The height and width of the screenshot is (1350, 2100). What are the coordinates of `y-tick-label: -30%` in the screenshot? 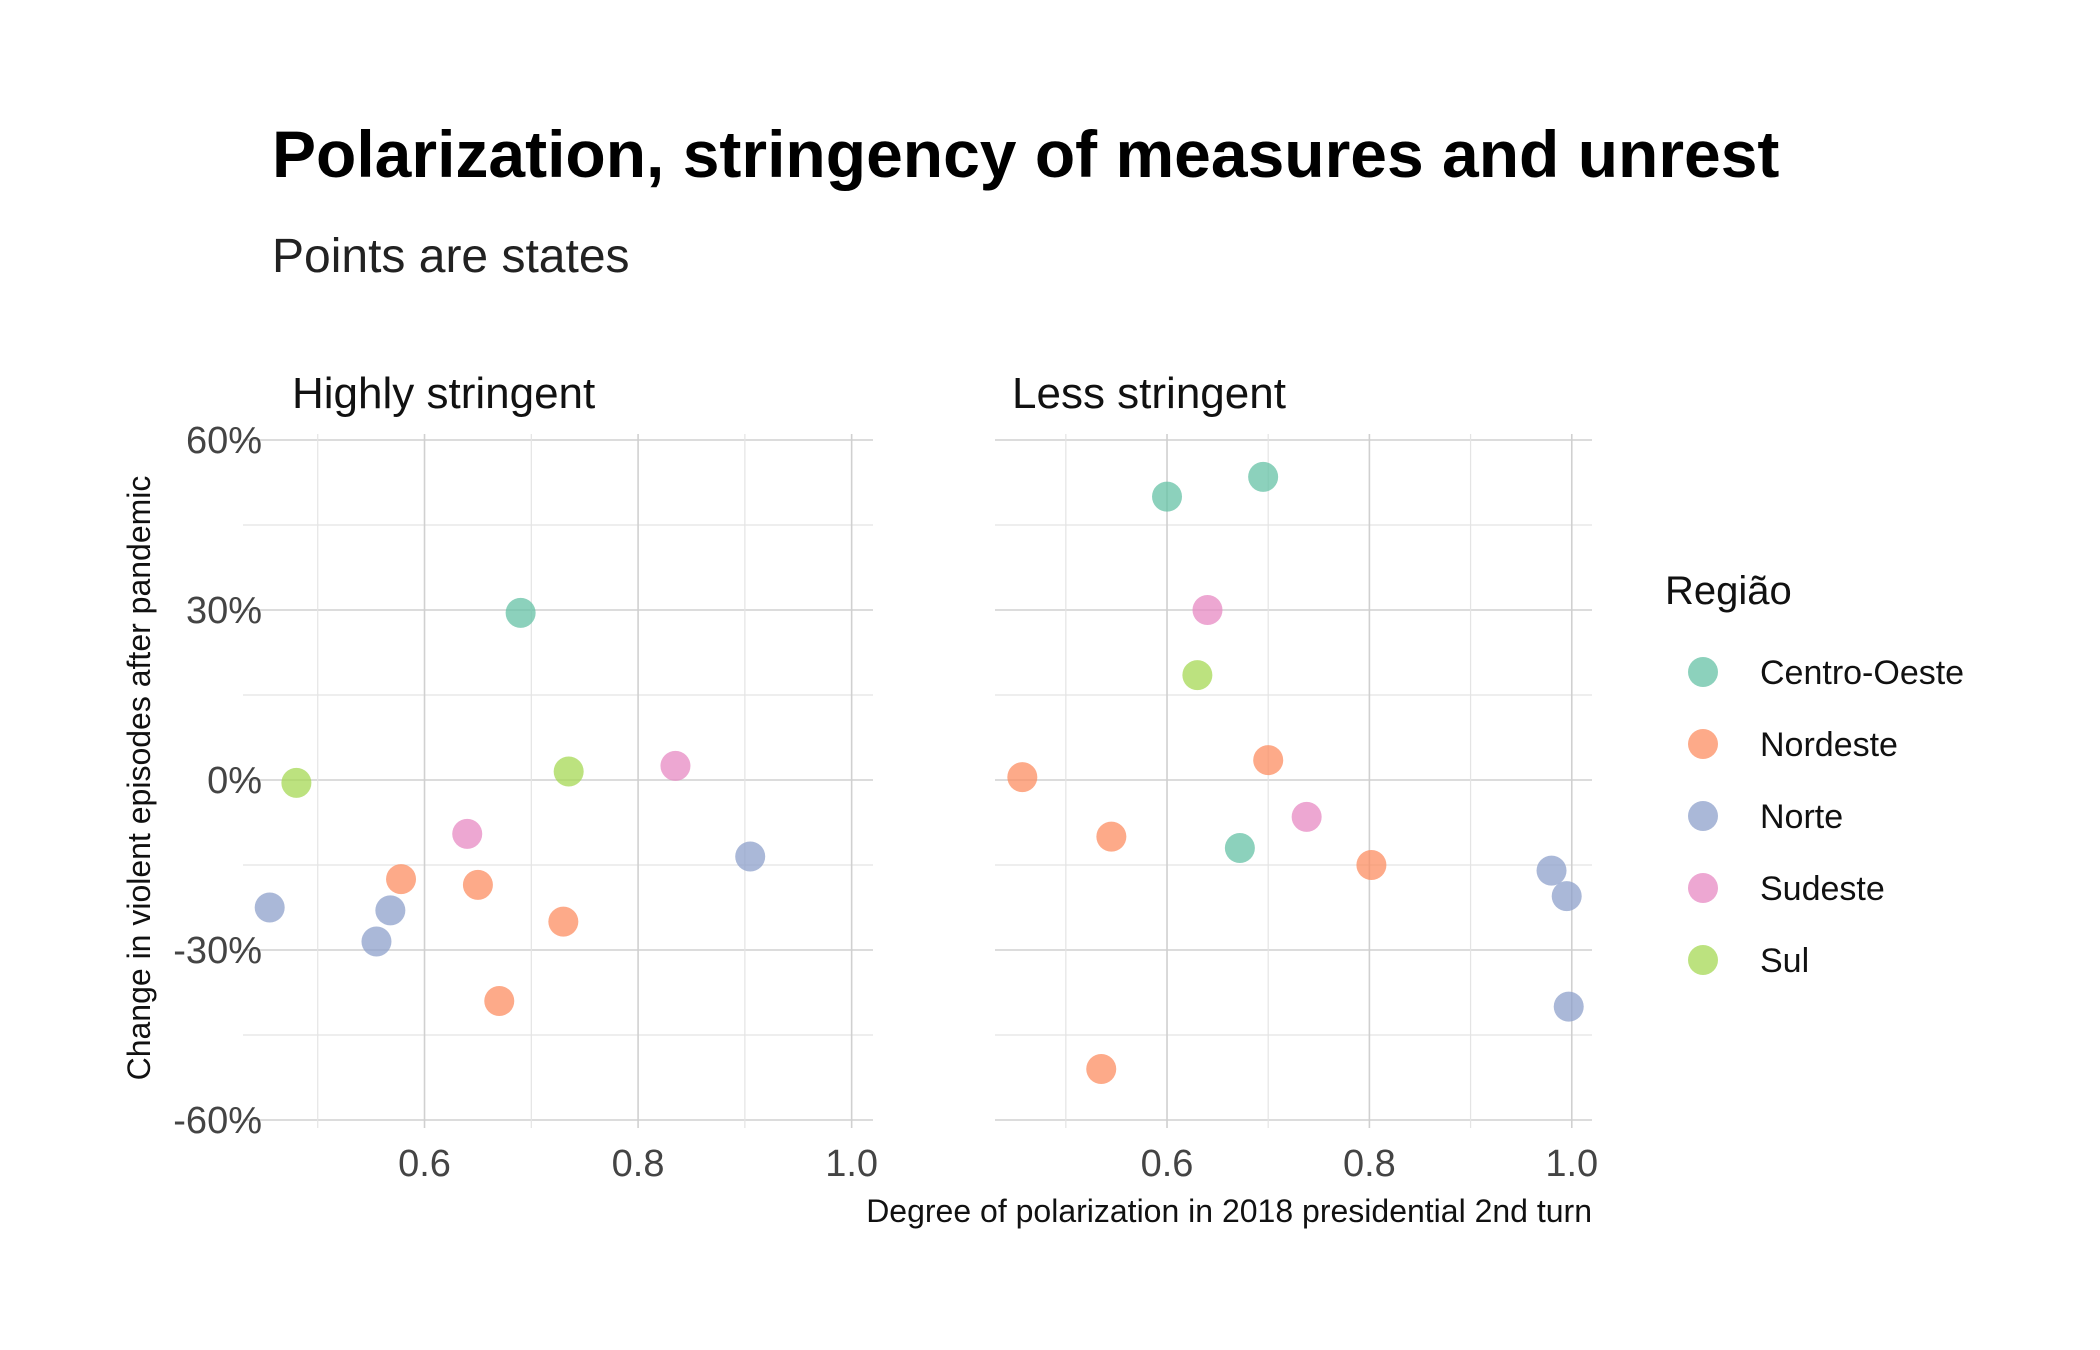 It's located at (217, 951).